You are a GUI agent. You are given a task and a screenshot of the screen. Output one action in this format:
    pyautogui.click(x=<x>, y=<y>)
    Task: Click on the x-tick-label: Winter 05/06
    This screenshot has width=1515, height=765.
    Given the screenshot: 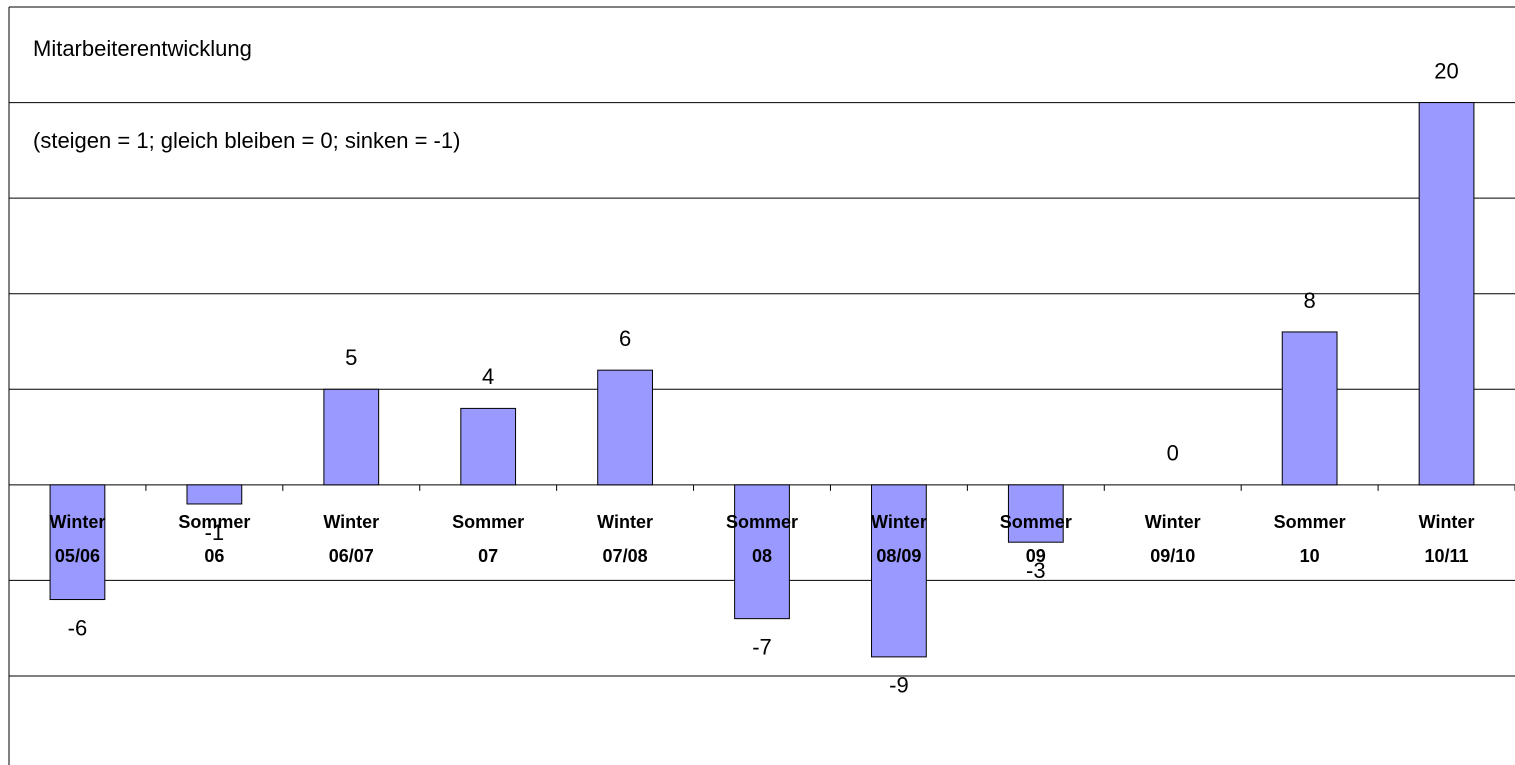 What is the action you would take?
    pyautogui.click(x=77, y=538)
    